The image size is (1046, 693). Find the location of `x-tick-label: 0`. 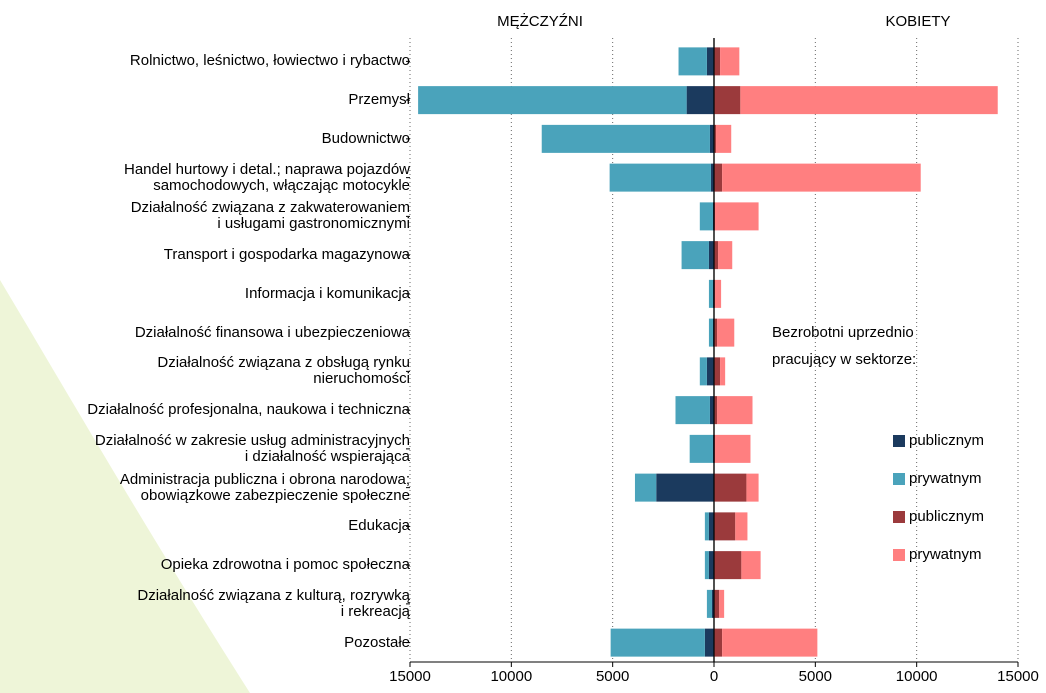

x-tick-label: 0 is located at coordinates (714, 676).